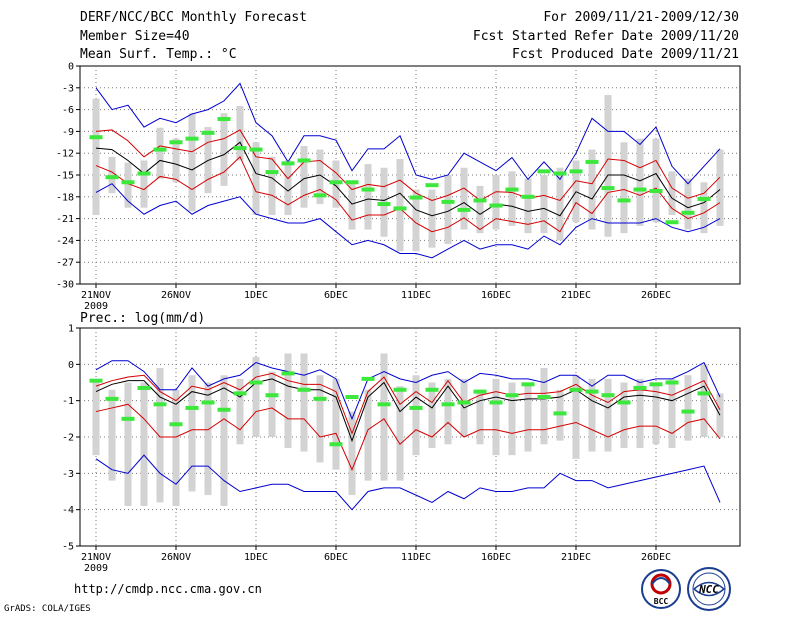  Describe the element at coordinates (65, 176) in the screenshot. I see `y-tick-label: -15` at that location.